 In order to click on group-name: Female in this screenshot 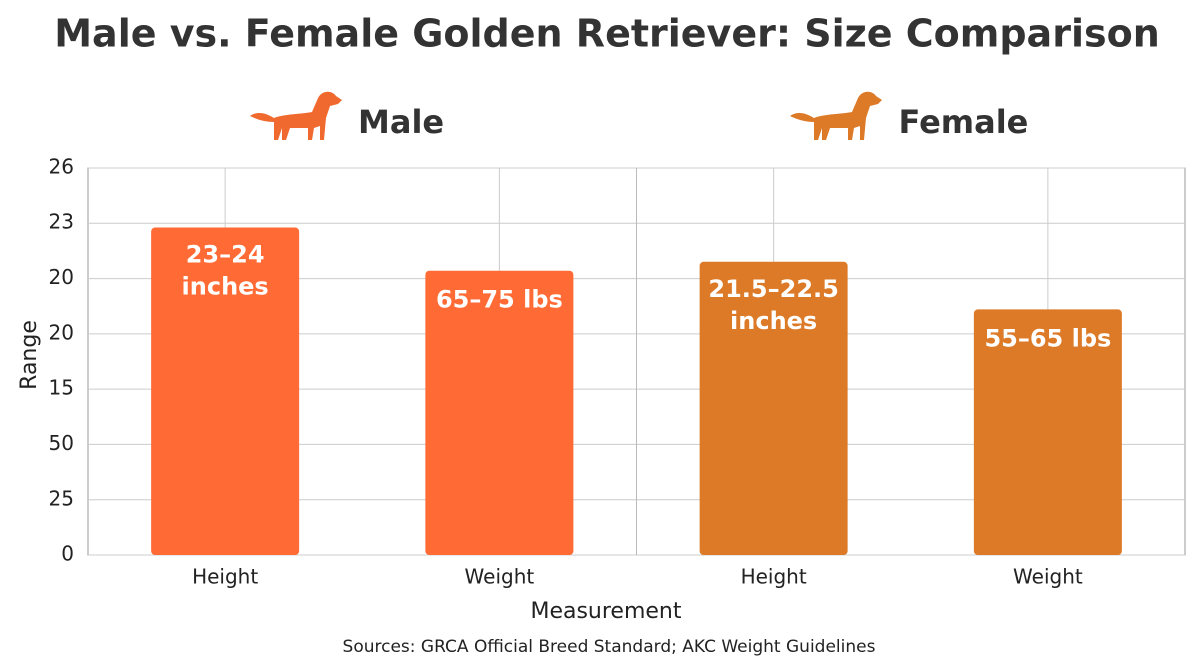, I will do `click(964, 122)`.